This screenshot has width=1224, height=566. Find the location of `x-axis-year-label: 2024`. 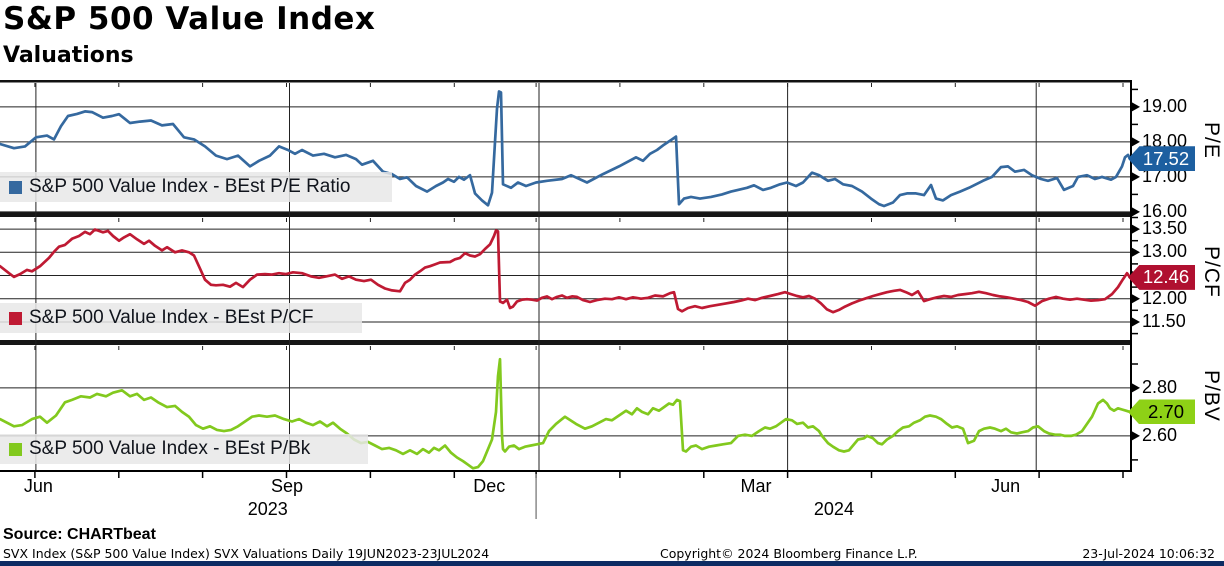

x-axis-year-label: 2024 is located at coordinates (833, 509).